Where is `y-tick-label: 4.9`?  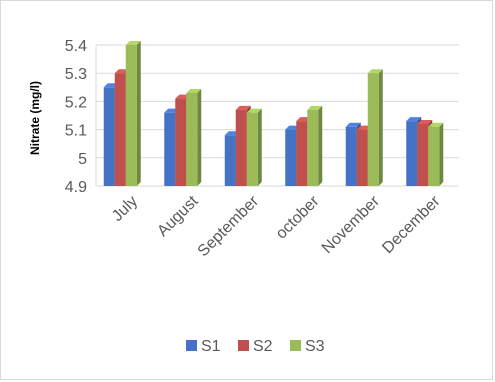 y-tick-label: 4.9 is located at coordinates (76, 187).